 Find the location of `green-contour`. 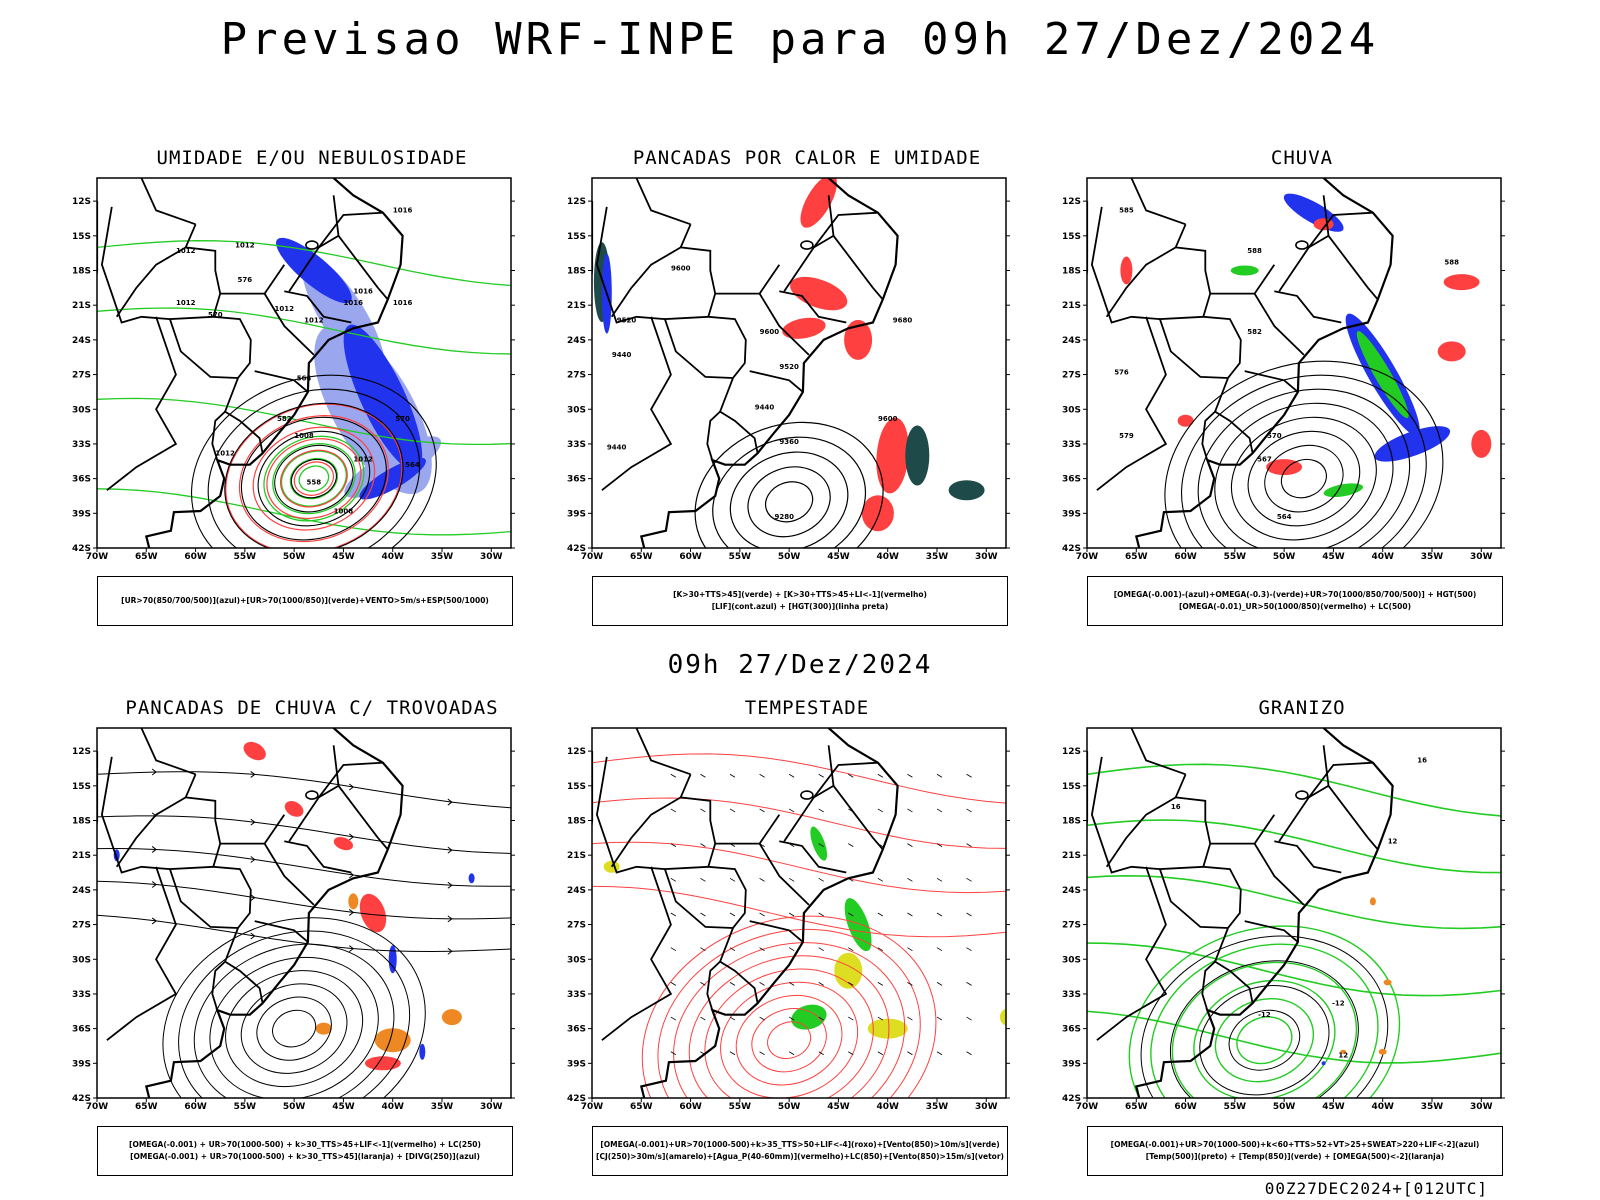

green-contour is located at coordinates (314, 479).